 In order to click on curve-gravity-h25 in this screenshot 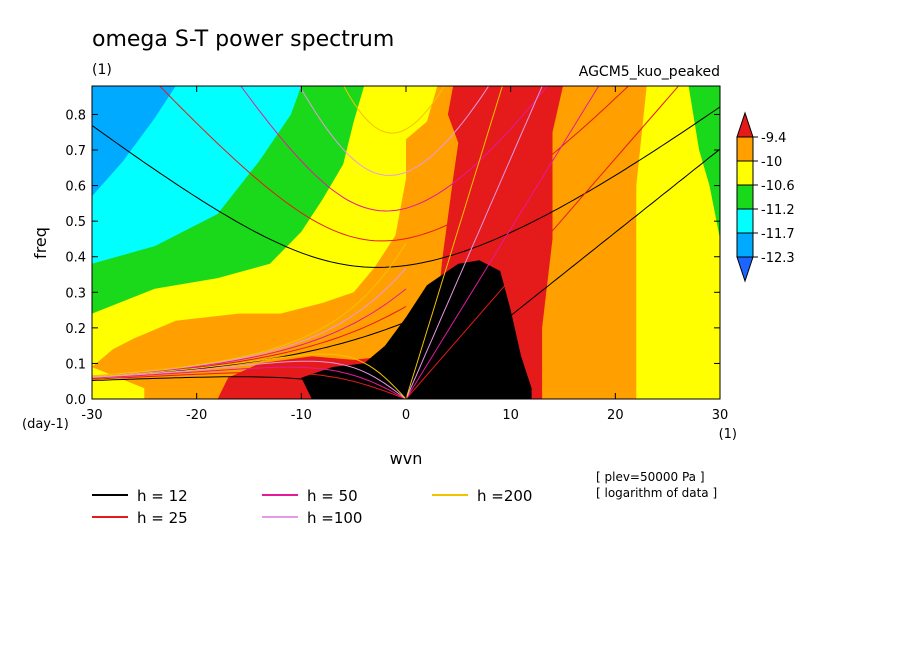, I will do `click(394, 164)`.